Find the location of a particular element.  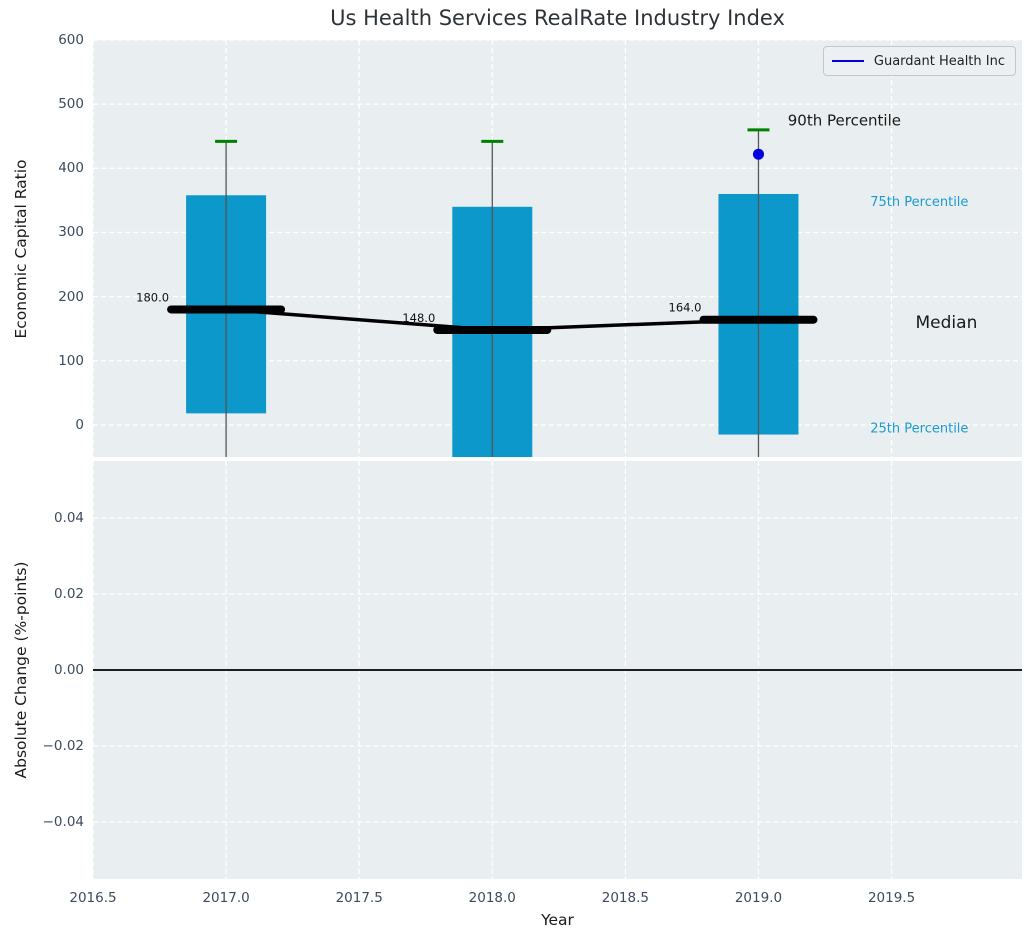

x-tick-label: 2019.5 is located at coordinates (891, 898).